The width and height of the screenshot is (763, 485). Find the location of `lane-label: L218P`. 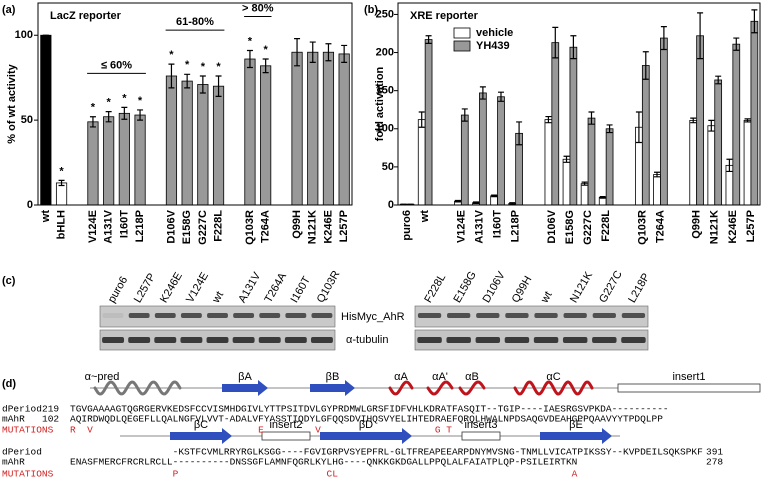

lane-label: L218P is located at coordinates (639, 288).